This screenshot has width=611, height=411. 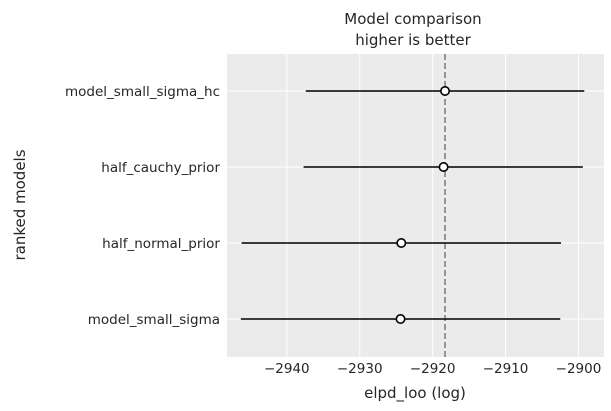 I want to click on x-tick-label: −2910, so click(x=506, y=369).